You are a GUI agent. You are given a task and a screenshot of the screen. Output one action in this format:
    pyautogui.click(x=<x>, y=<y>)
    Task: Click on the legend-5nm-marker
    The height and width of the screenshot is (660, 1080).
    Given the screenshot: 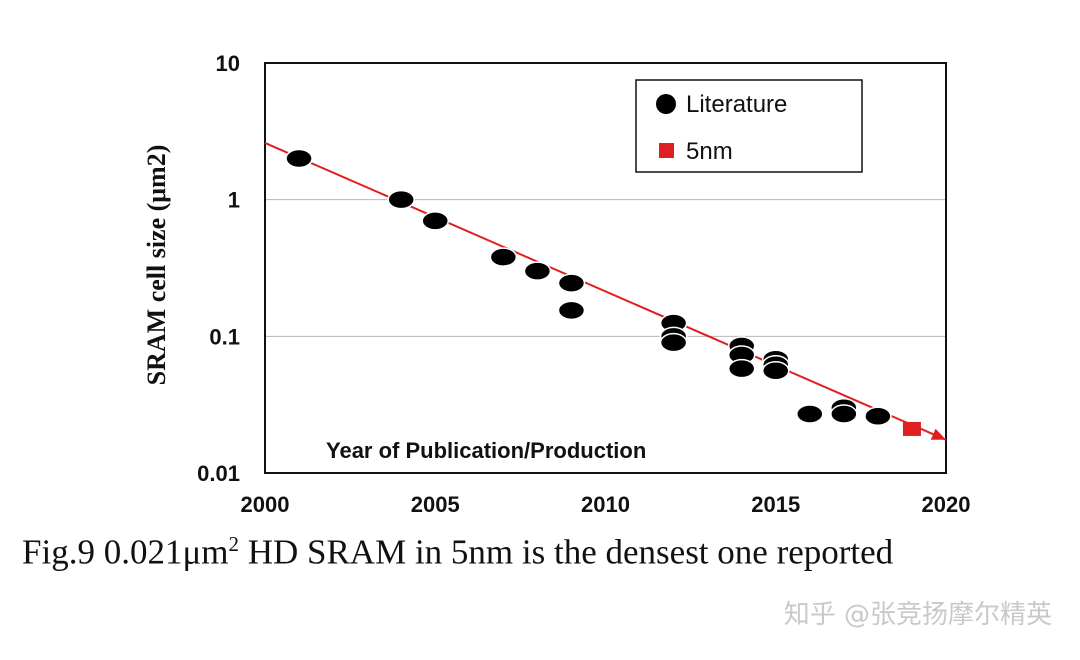 What is the action you would take?
    pyautogui.click(x=666, y=150)
    